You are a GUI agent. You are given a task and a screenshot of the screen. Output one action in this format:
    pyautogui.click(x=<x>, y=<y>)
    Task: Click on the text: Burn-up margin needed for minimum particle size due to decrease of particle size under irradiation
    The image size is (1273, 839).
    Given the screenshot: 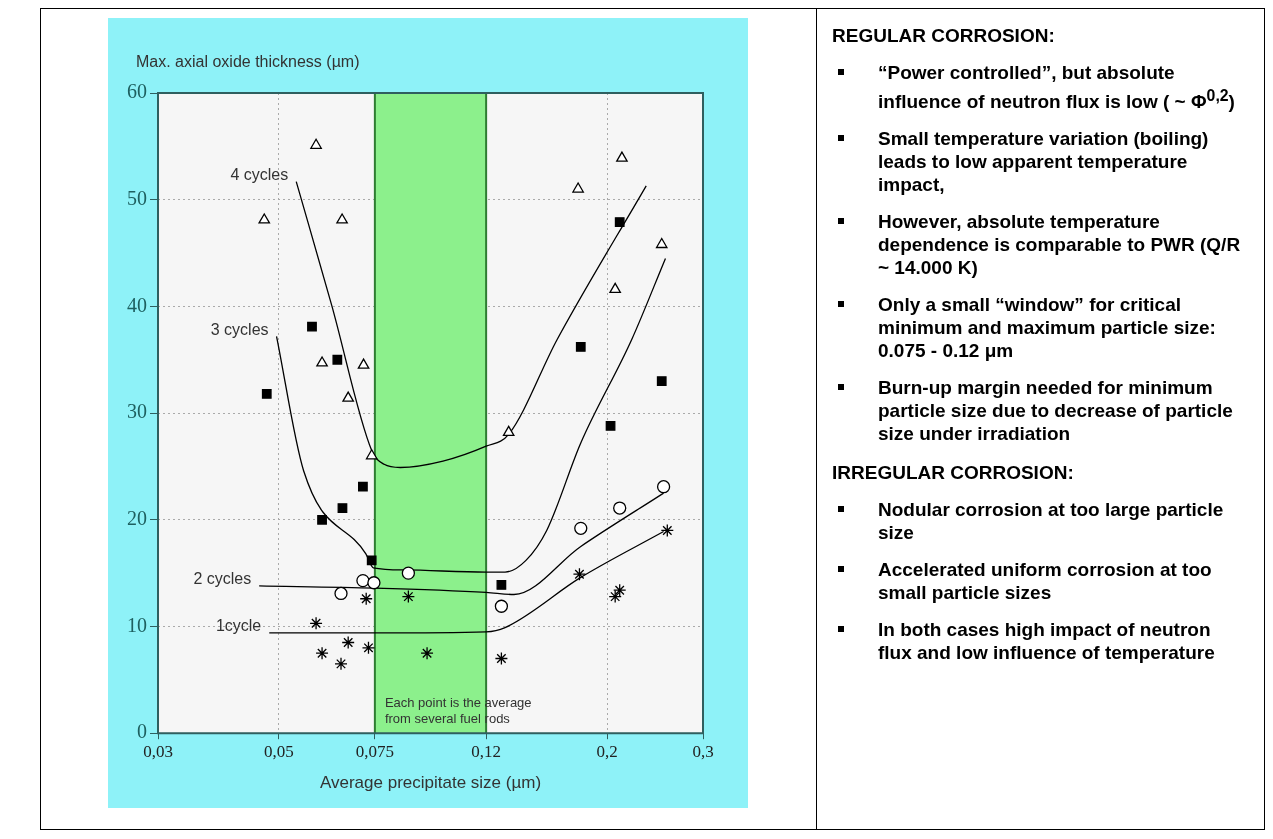 What is the action you would take?
    pyautogui.click(x=1056, y=411)
    